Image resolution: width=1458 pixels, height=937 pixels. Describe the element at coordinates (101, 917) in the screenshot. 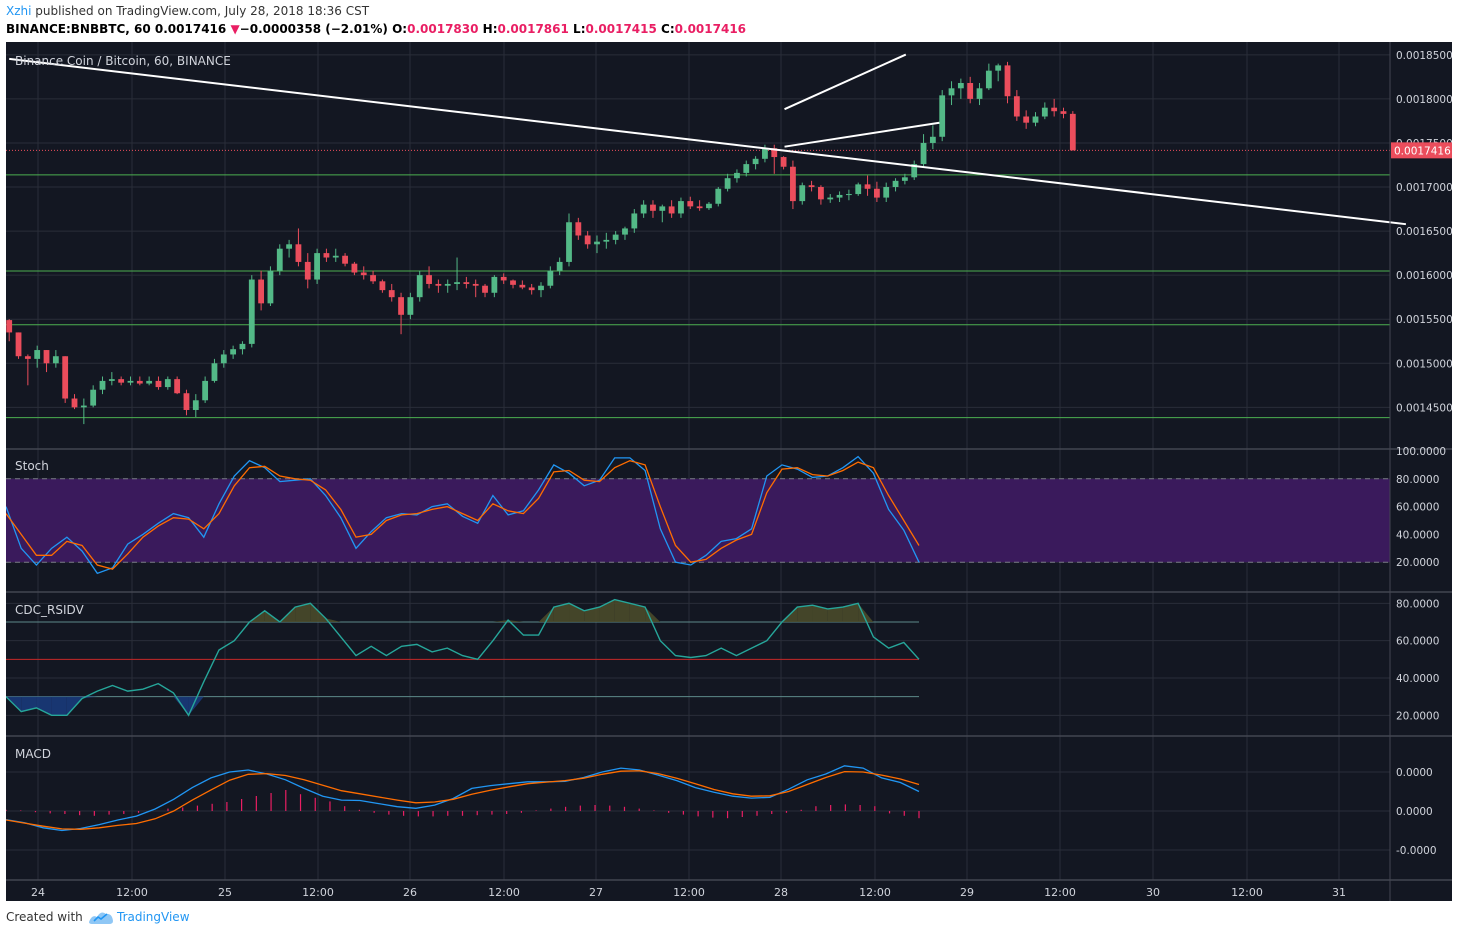

I see `tradingview-logo-icon` at that location.